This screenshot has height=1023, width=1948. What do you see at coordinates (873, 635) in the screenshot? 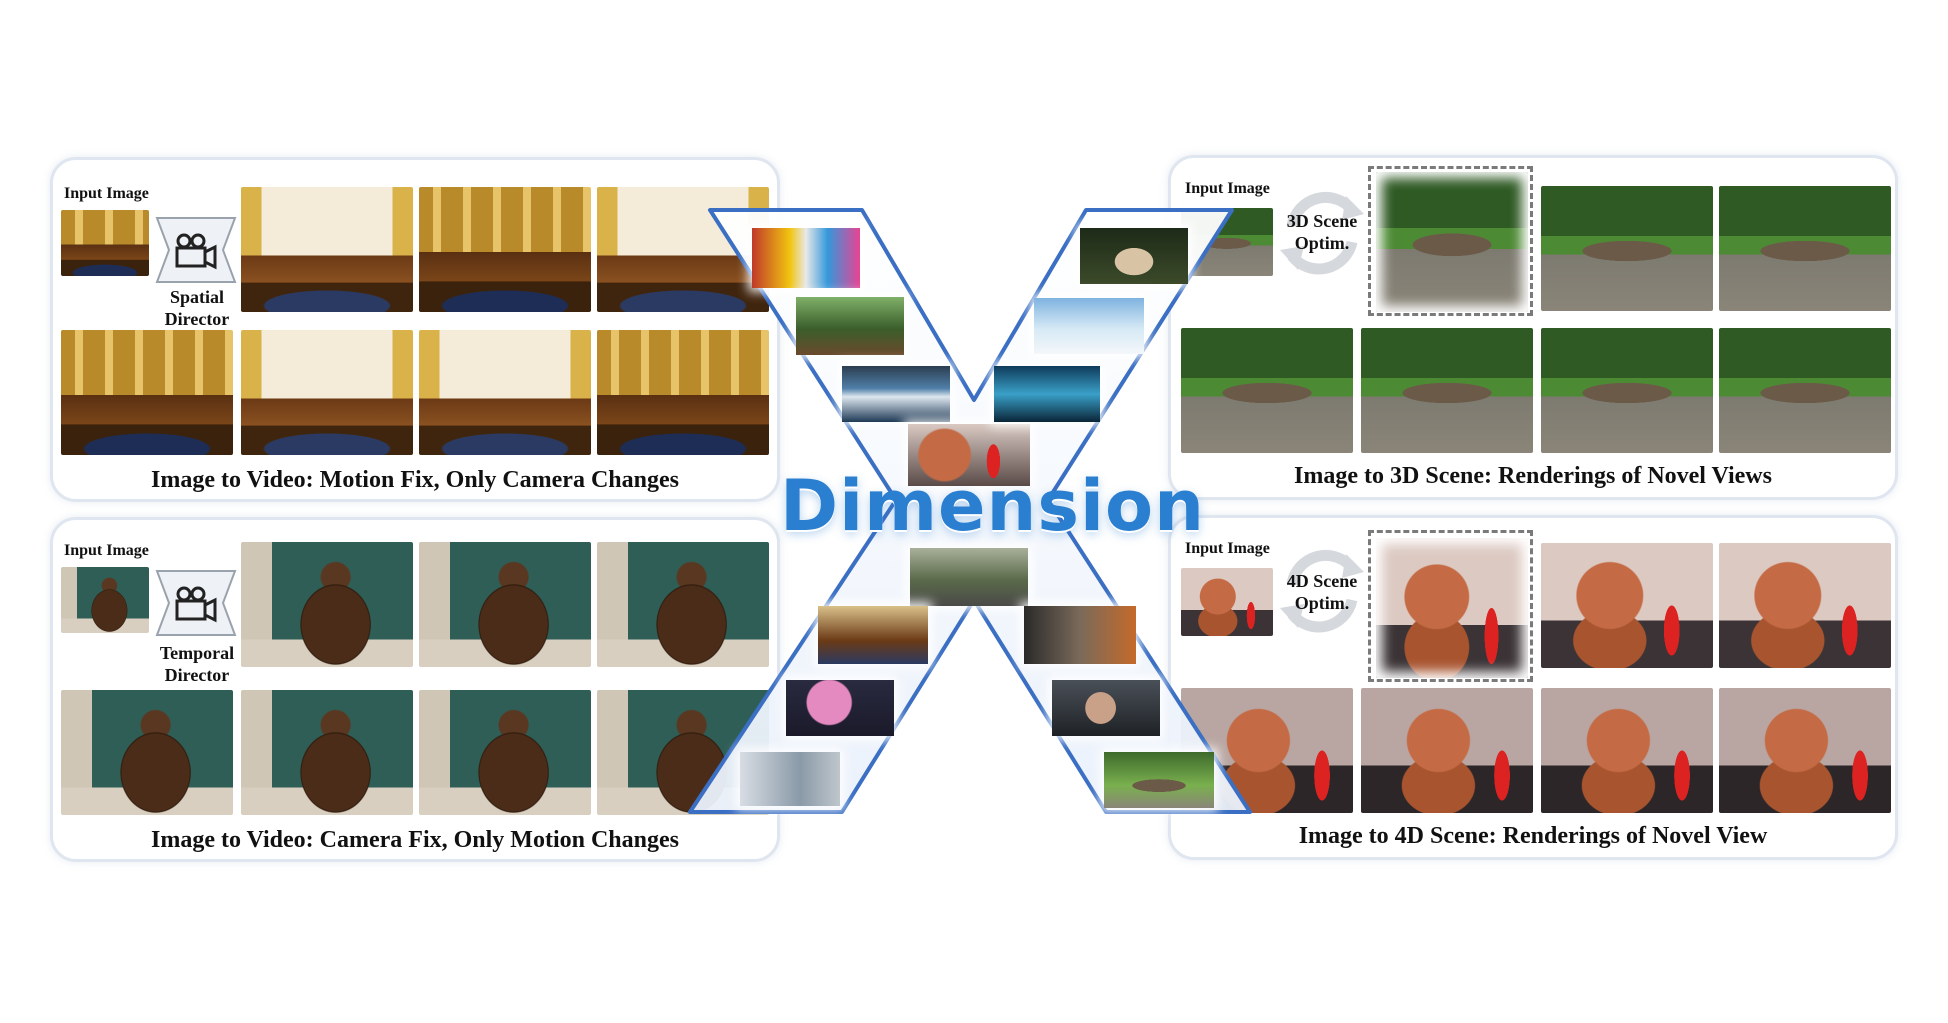
I see `x-thumbnail-office` at bounding box center [873, 635].